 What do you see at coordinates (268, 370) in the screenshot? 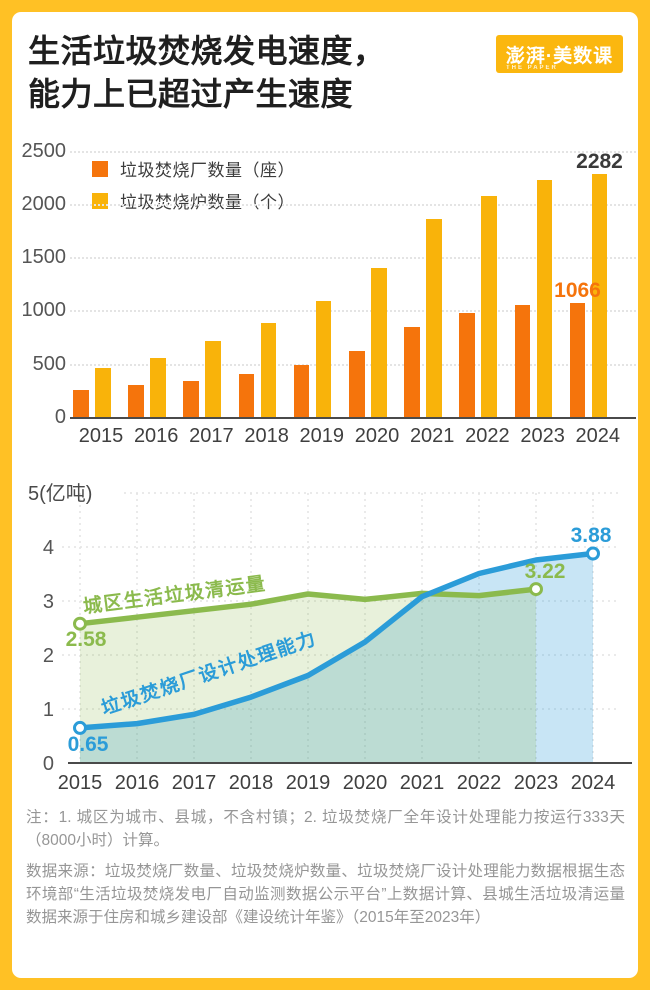
I see `bar-furnaces-2018` at bounding box center [268, 370].